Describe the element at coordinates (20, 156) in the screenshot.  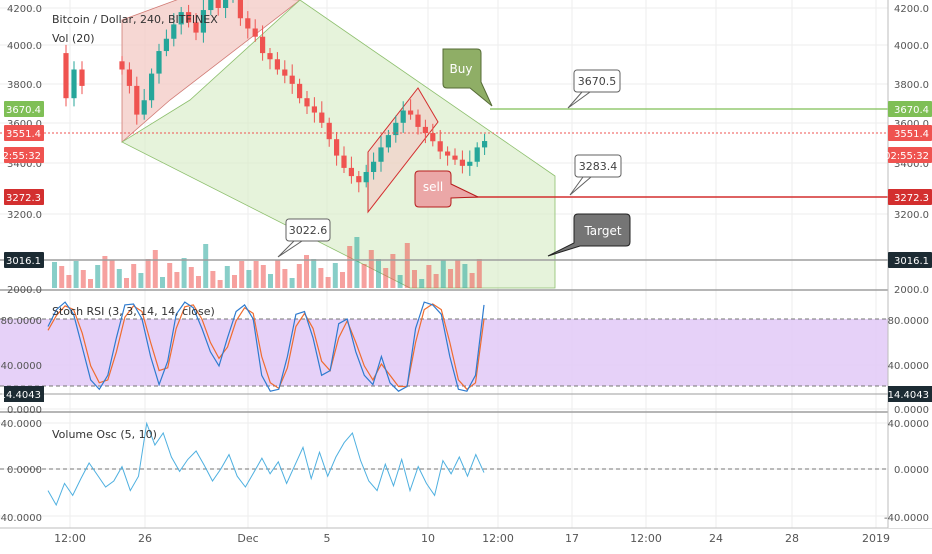
I see `countdown-badge: 02:55:32` at that location.